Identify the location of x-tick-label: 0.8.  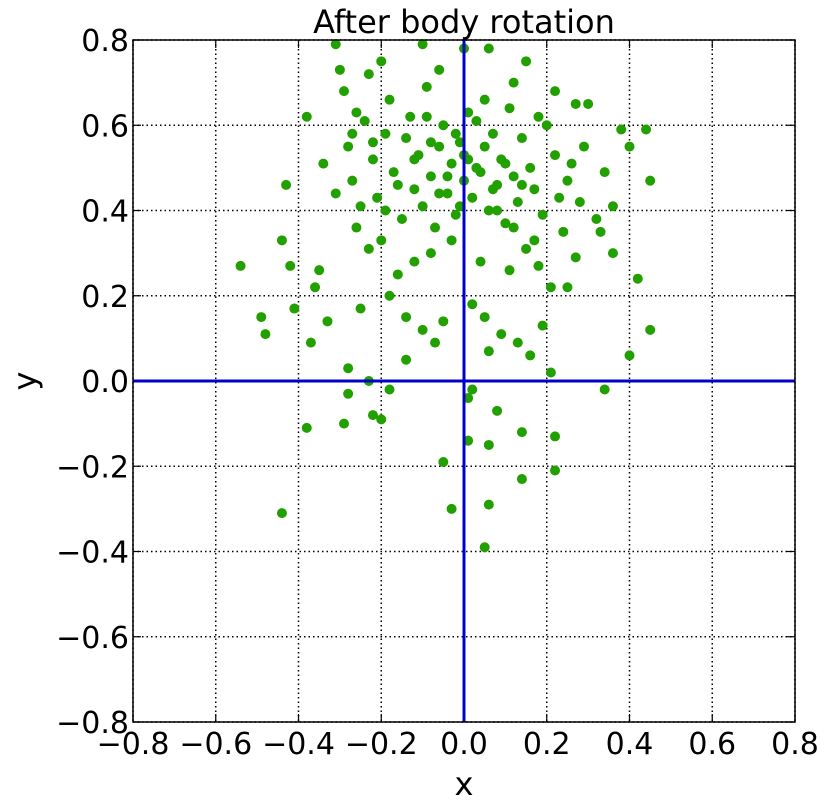
(795, 744).